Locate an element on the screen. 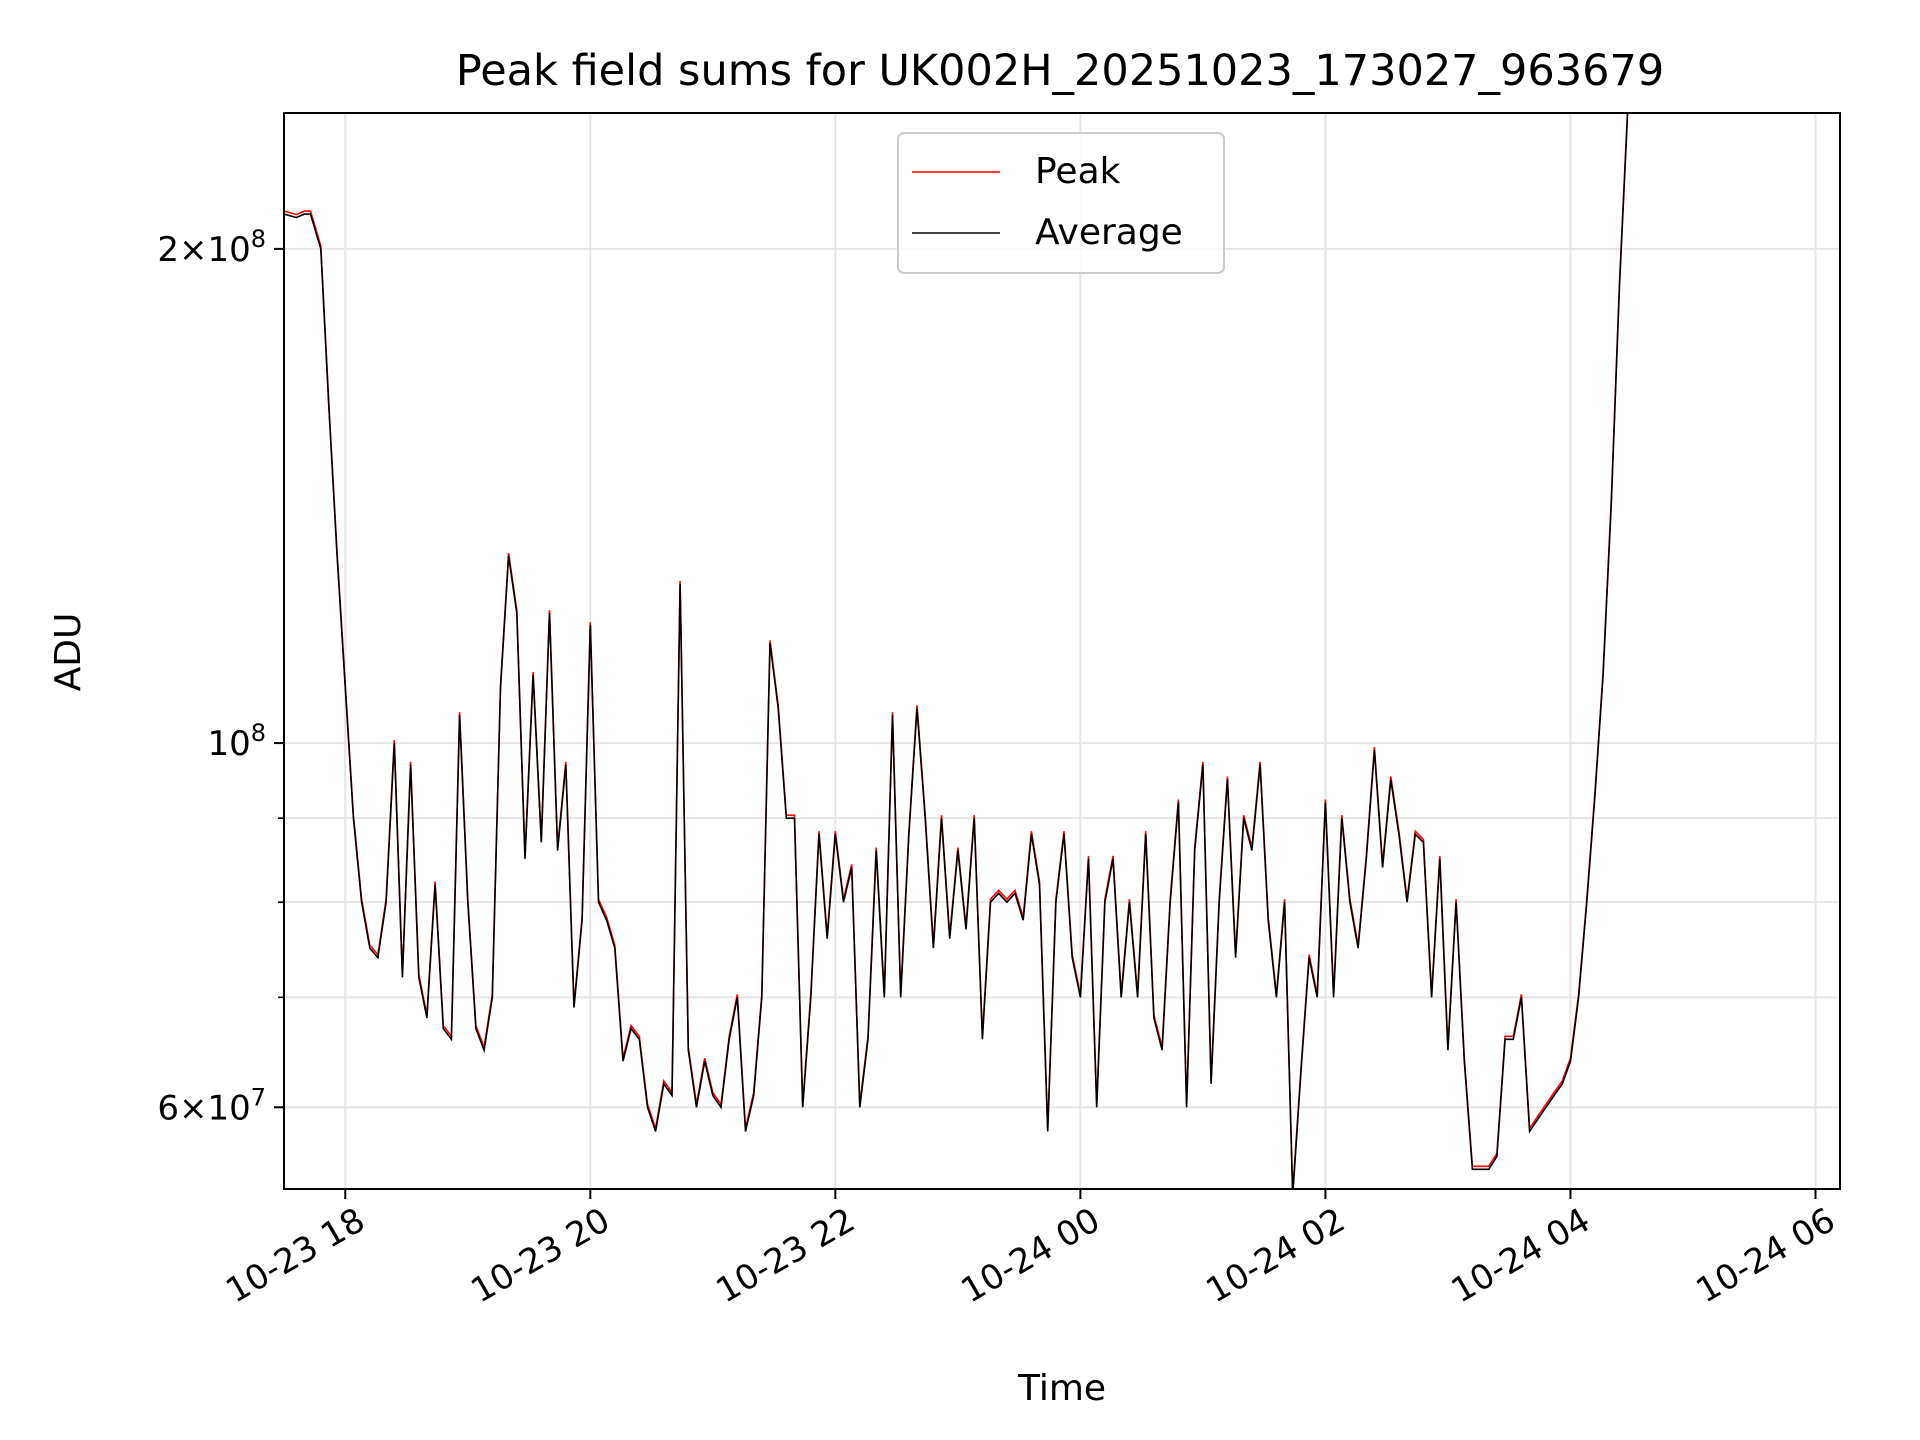  x-axis-label: Time is located at coordinates (1061, 1388).